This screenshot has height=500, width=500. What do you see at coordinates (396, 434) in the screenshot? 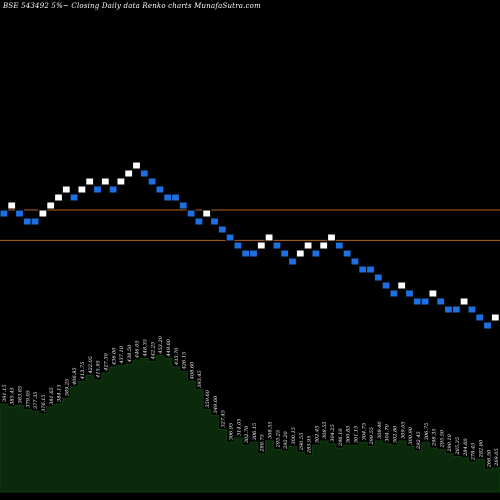
I see `volume-label: 302.80` at bounding box center [396, 434].